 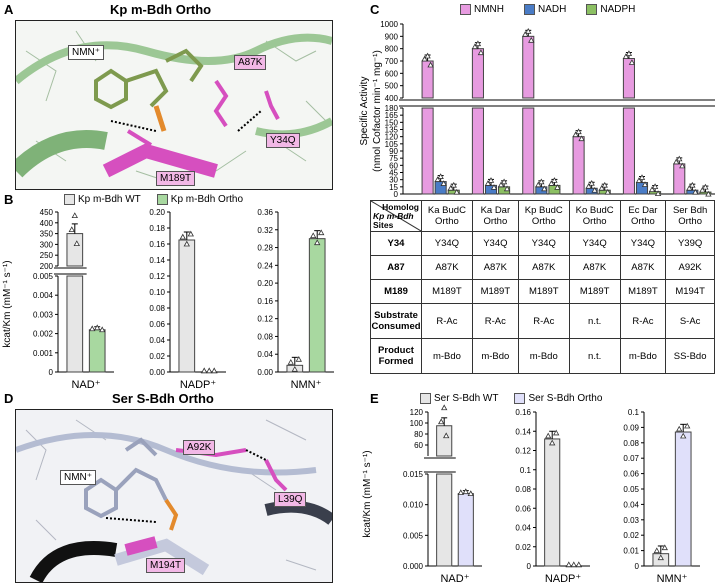 What do you see at coordinates (643, 216) in the screenshot?
I see `column-header: Ec Dar Ortho` at bounding box center [643, 216].